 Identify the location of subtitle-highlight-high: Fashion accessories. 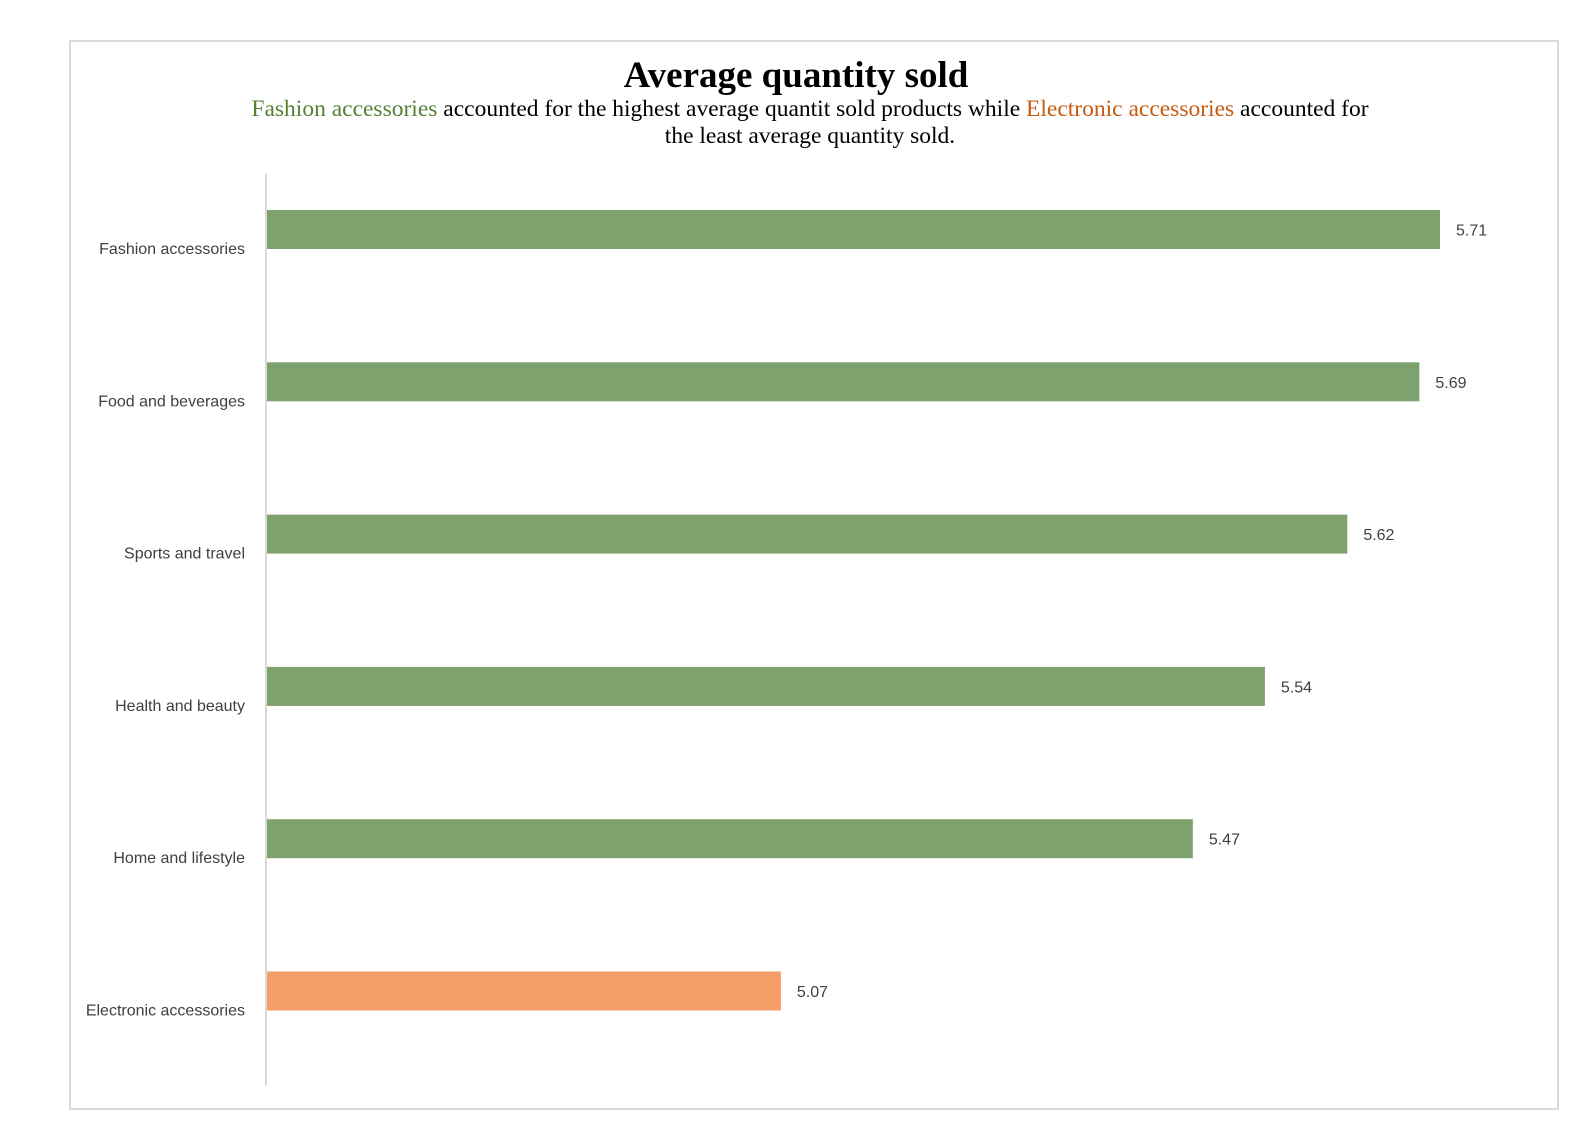
(344, 109).